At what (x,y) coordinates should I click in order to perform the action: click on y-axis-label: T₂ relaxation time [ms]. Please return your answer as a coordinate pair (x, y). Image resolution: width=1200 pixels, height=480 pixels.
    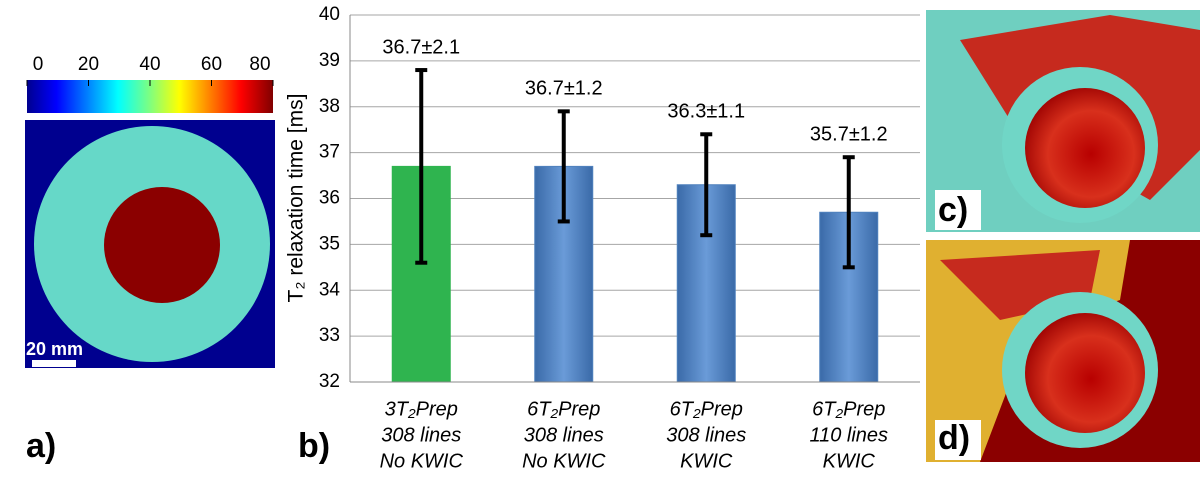
    Looking at the image, I should click on (296, 198).